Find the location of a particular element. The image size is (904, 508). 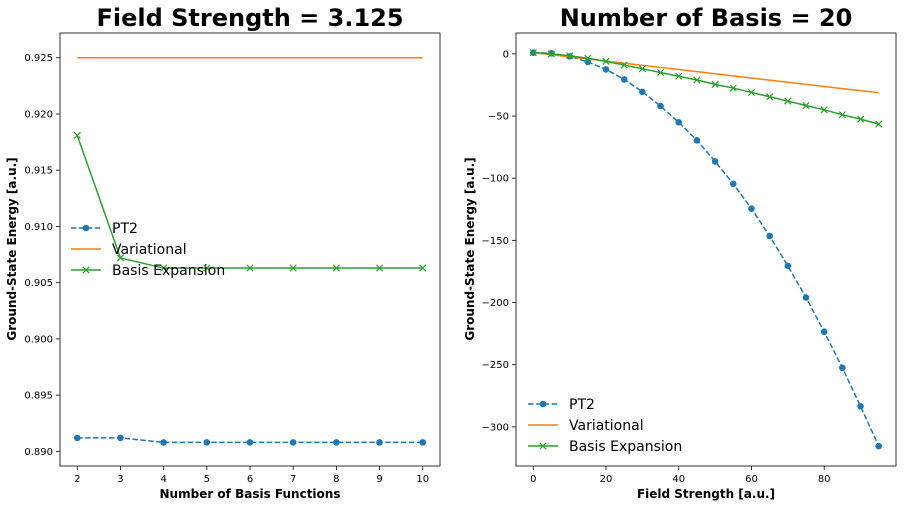

left-y-tick-label: 0.920 is located at coordinates (38, 114).